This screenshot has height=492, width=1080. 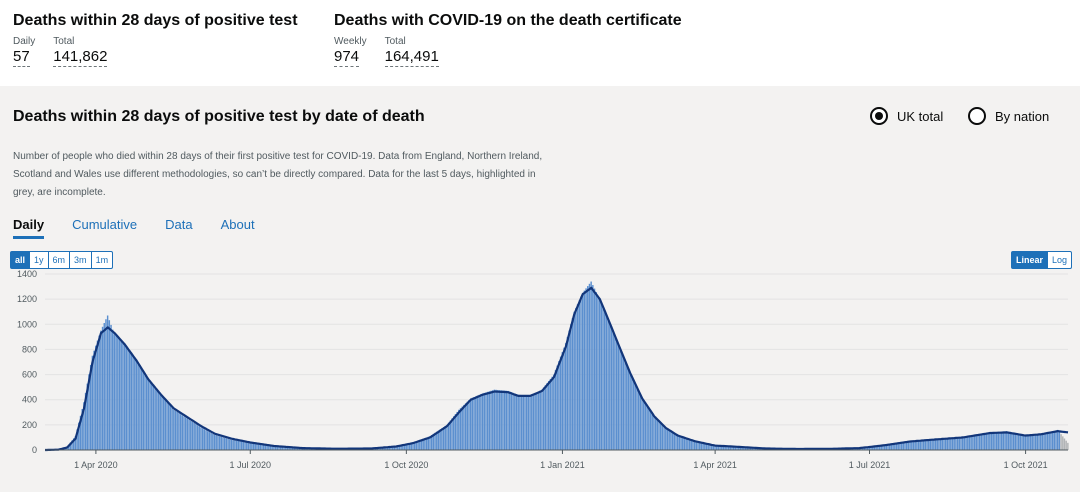 What do you see at coordinates (179, 224) in the screenshot?
I see `tab-data: Data` at bounding box center [179, 224].